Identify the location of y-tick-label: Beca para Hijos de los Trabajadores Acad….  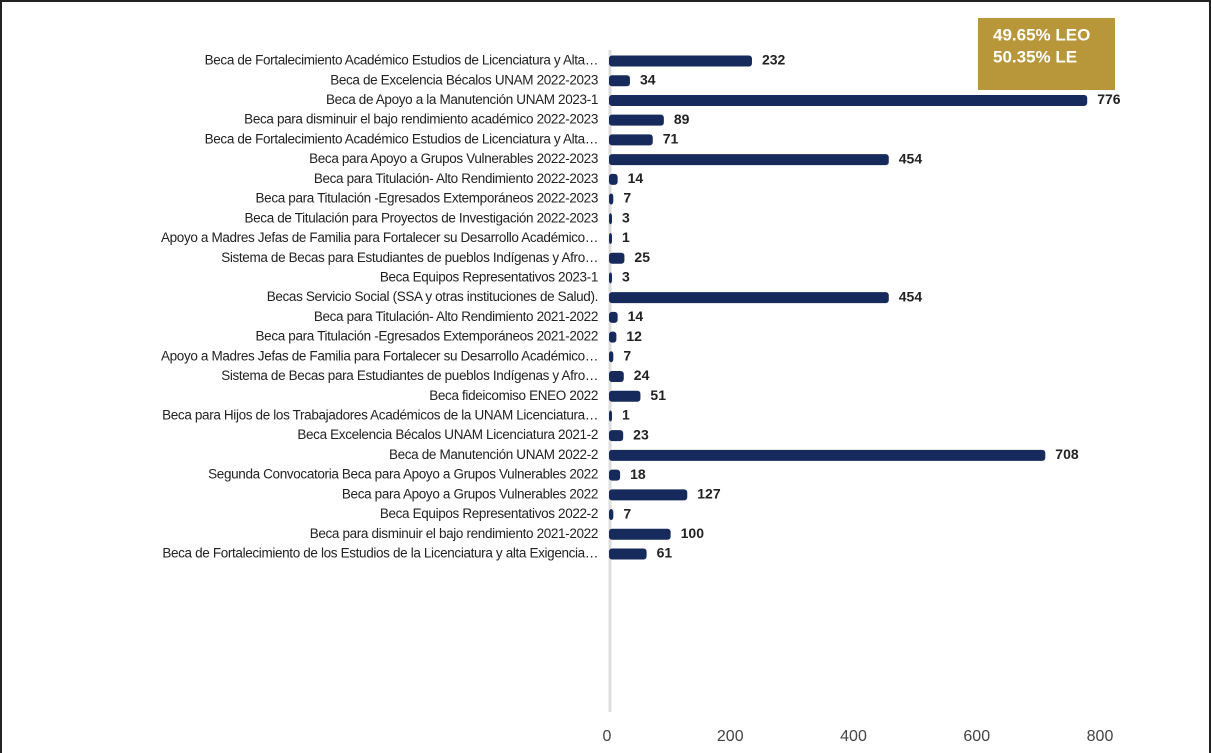
(380, 415).